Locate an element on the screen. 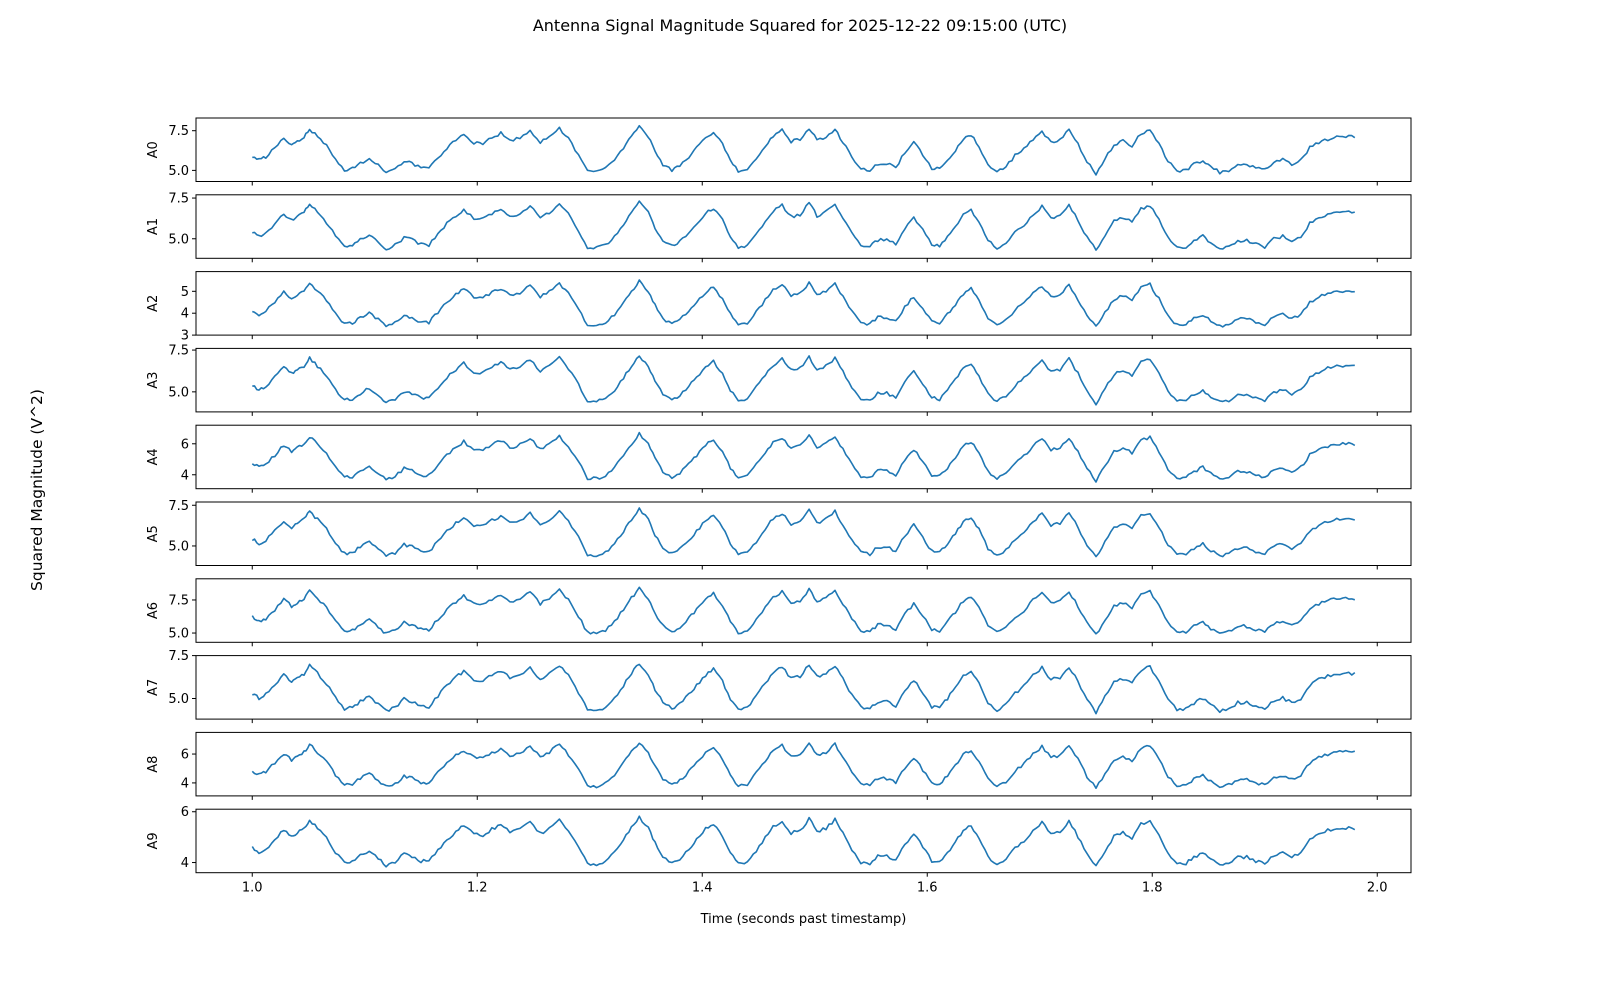  subplot-a7: 5.0 7.5 A7 is located at coordinates (779, 686).